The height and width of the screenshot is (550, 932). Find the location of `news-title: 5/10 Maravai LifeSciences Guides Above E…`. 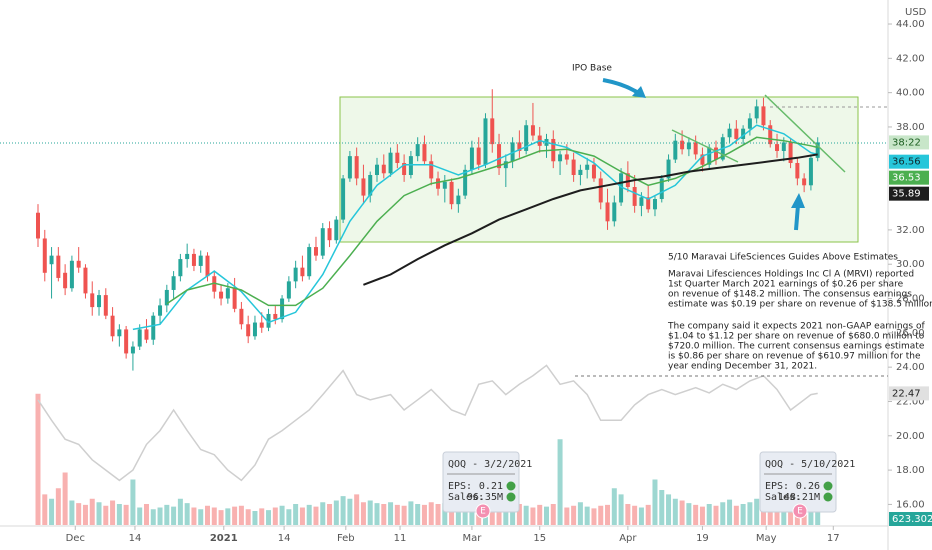

news-title: 5/10 Maravai LifeSciences Guides Above E… is located at coordinates (783, 258).